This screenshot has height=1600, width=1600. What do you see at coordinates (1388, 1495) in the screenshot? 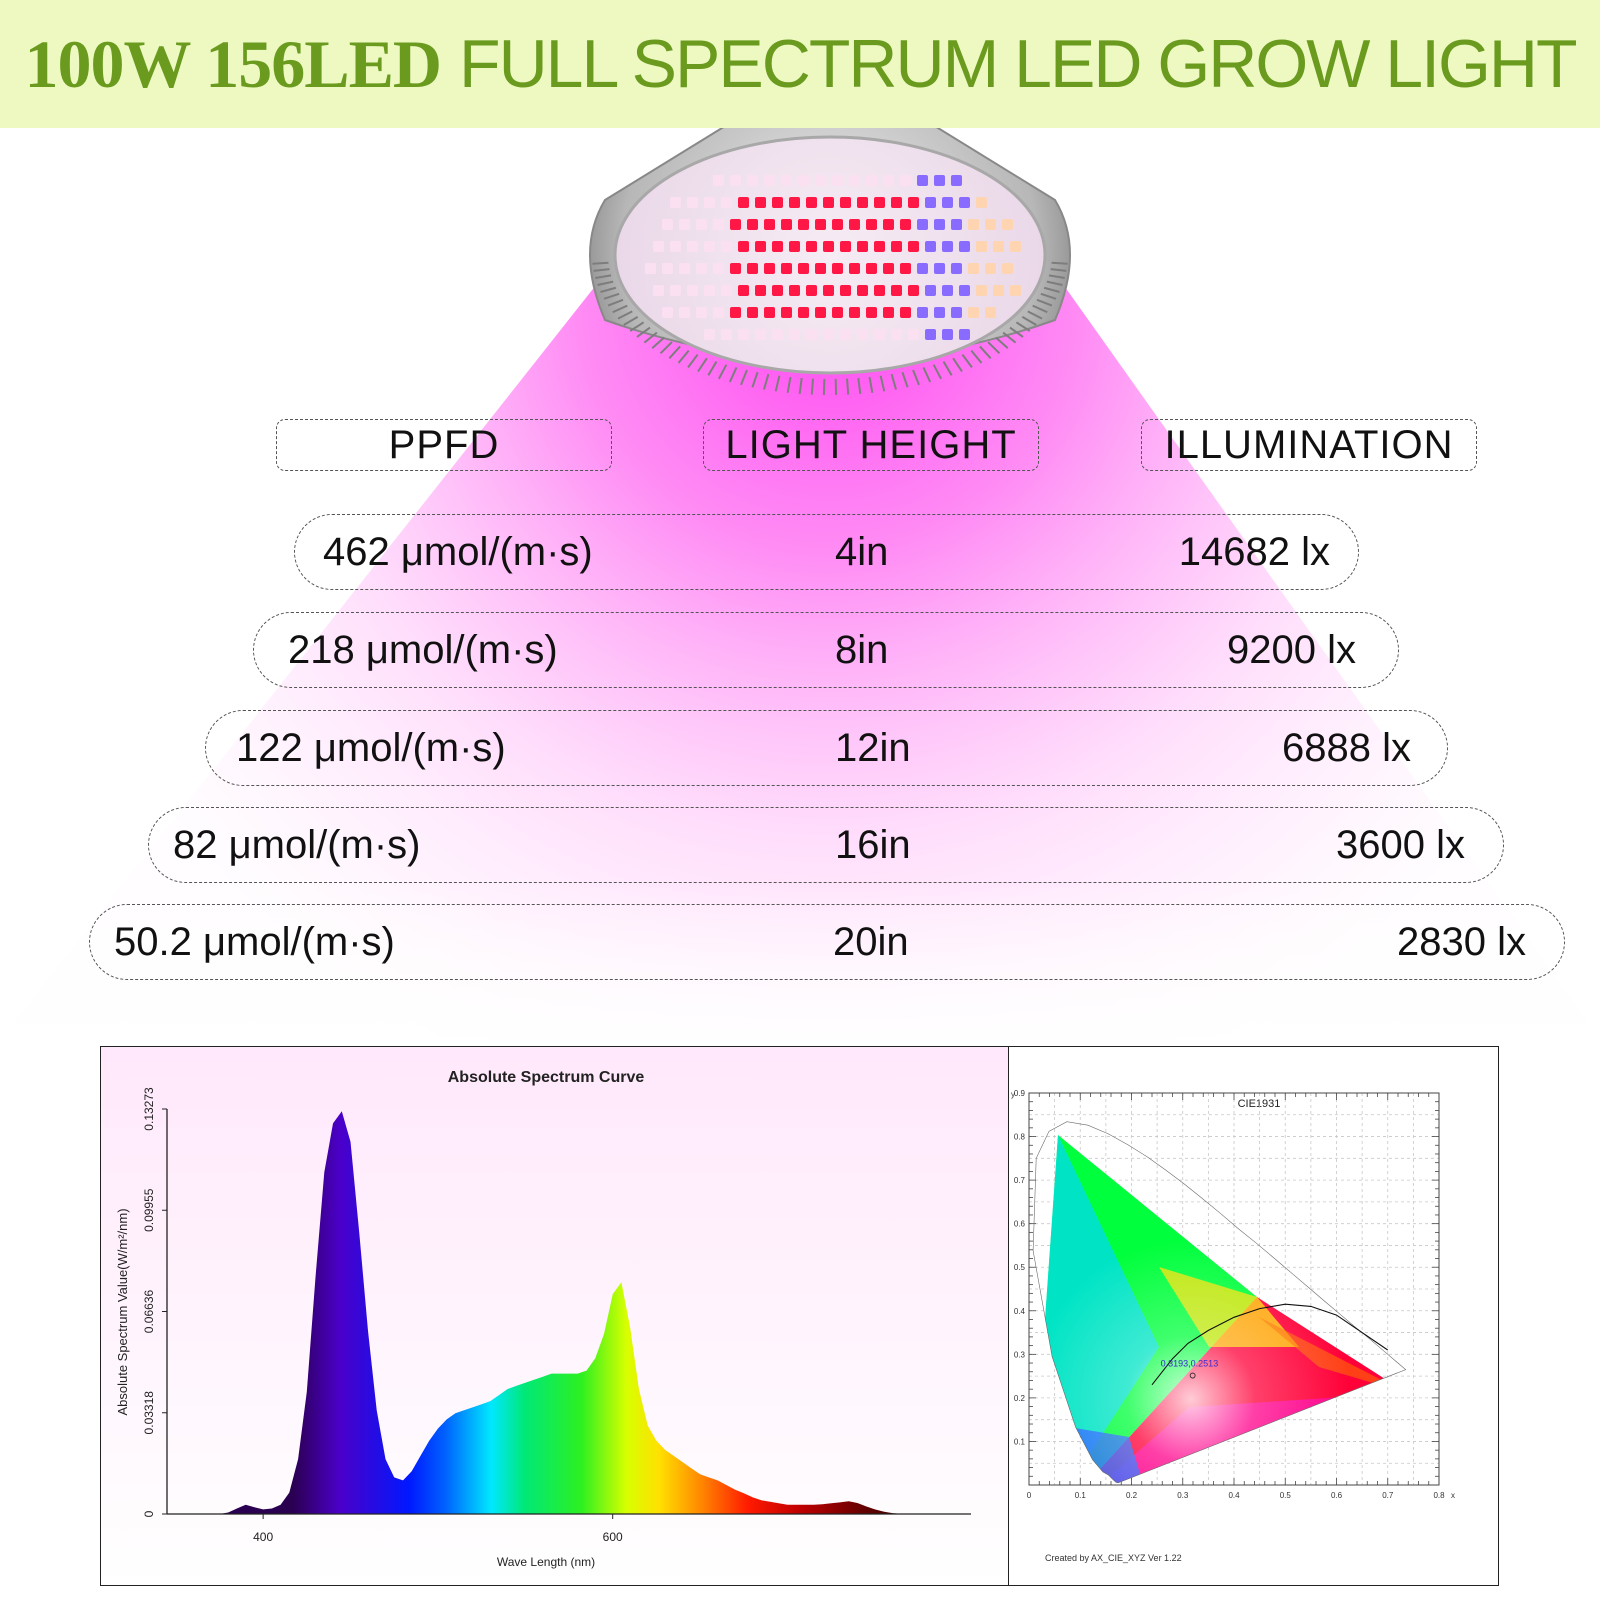
I see `x-tick-label: 0.7` at bounding box center [1388, 1495].